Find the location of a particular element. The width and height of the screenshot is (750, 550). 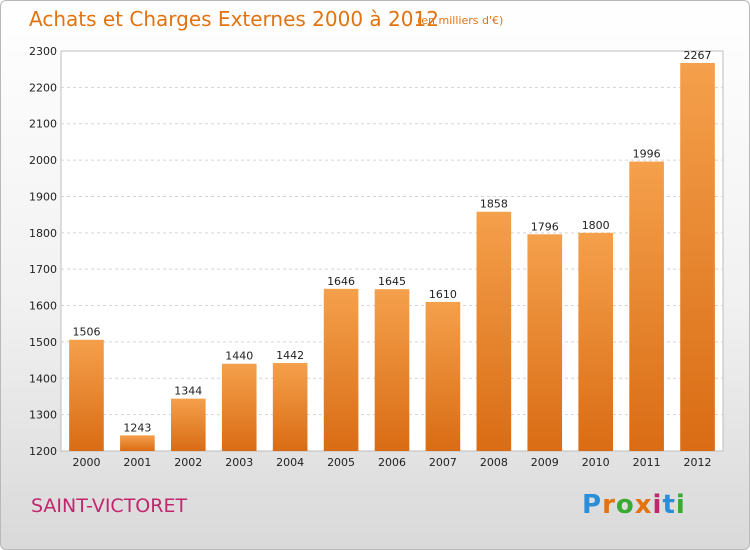

y-tick-label: 2100 is located at coordinates (43, 124).